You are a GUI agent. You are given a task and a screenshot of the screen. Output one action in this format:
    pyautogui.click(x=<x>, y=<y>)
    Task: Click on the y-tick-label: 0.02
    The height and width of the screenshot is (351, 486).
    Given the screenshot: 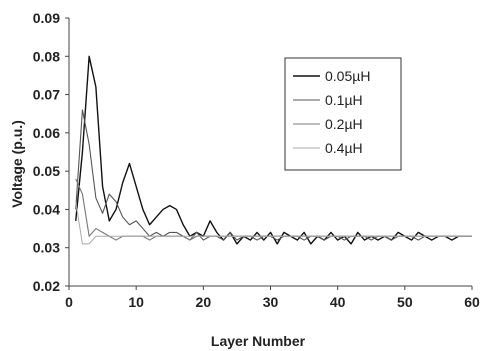 What is the action you would take?
    pyautogui.click(x=46, y=286)
    